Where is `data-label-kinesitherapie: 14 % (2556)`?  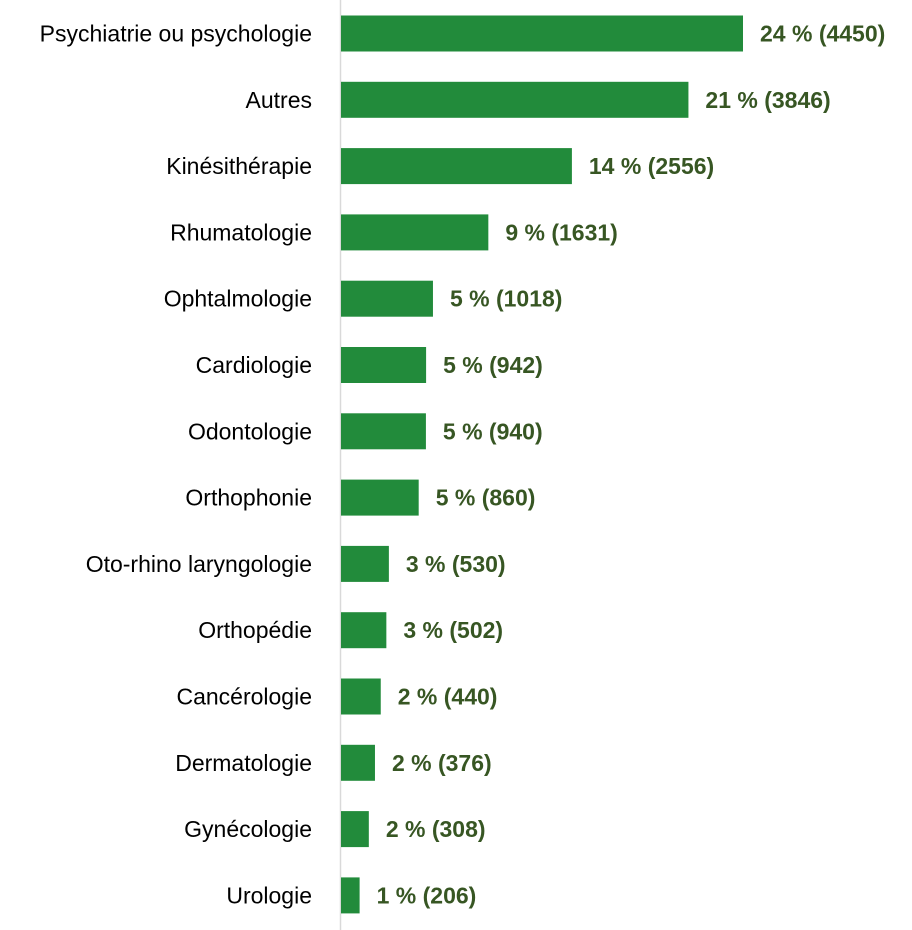 data-label-kinesitherapie: 14 % (2556) is located at coordinates (651, 166).